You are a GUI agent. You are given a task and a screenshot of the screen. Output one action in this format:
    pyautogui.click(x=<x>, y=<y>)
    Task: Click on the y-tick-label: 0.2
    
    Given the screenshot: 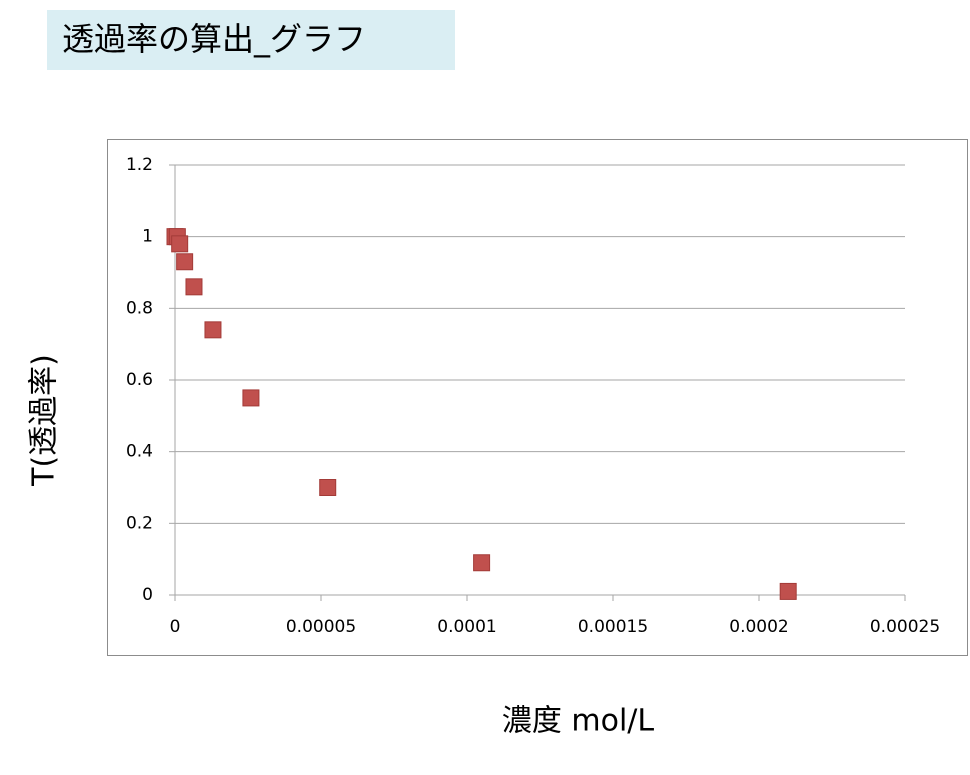 What is the action you would take?
    pyautogui.click(x=139, y=523)
    